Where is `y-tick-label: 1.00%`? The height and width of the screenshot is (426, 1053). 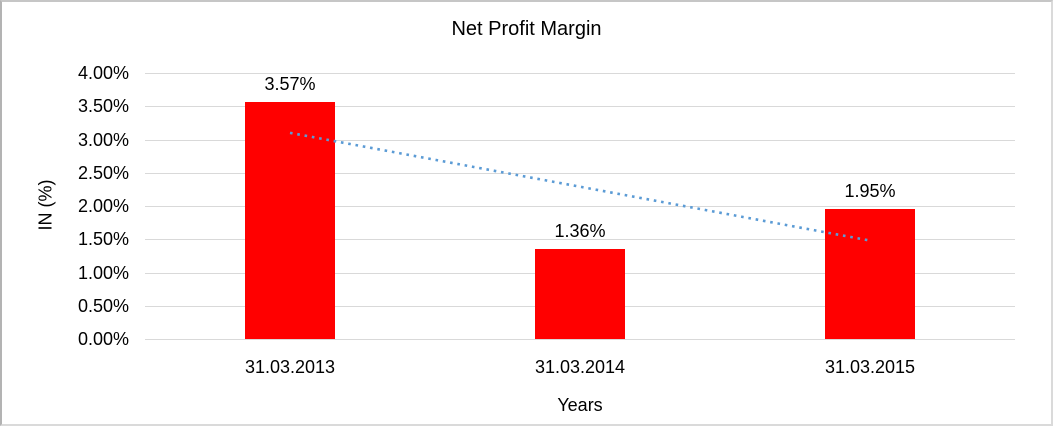
y-tick-label: 1.00% is located at coordinates (103, 272).